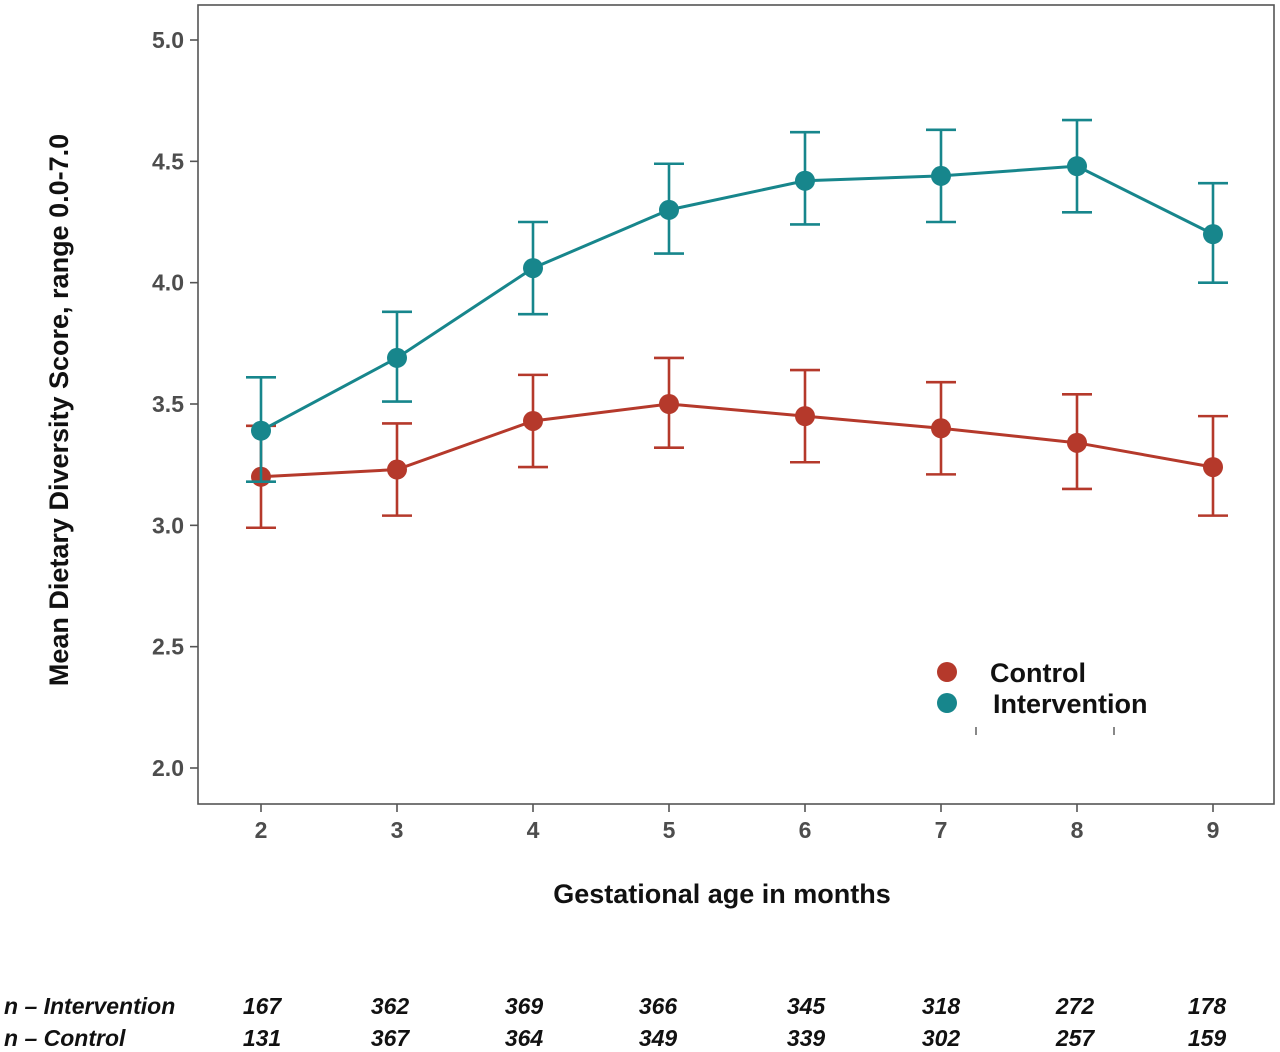  What do you see at coordinates (524, 1038) in the screenshot?
I see `sample-size-value: 364` at bounding box center [524, 1038].